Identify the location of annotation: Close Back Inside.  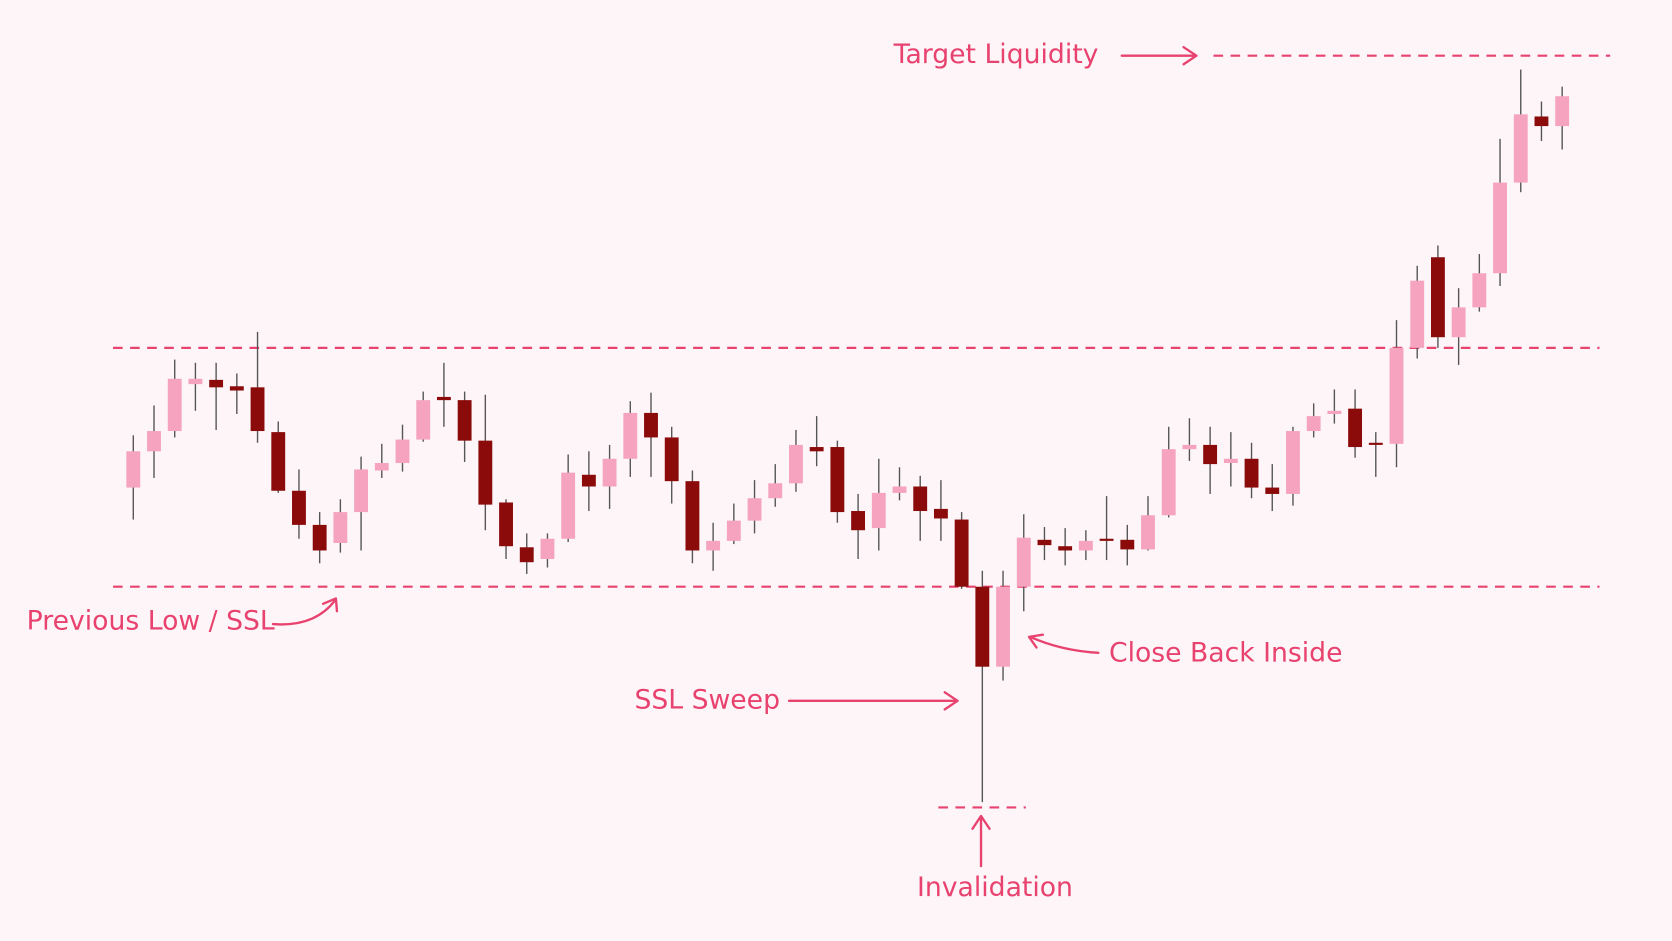
(1226, 652).